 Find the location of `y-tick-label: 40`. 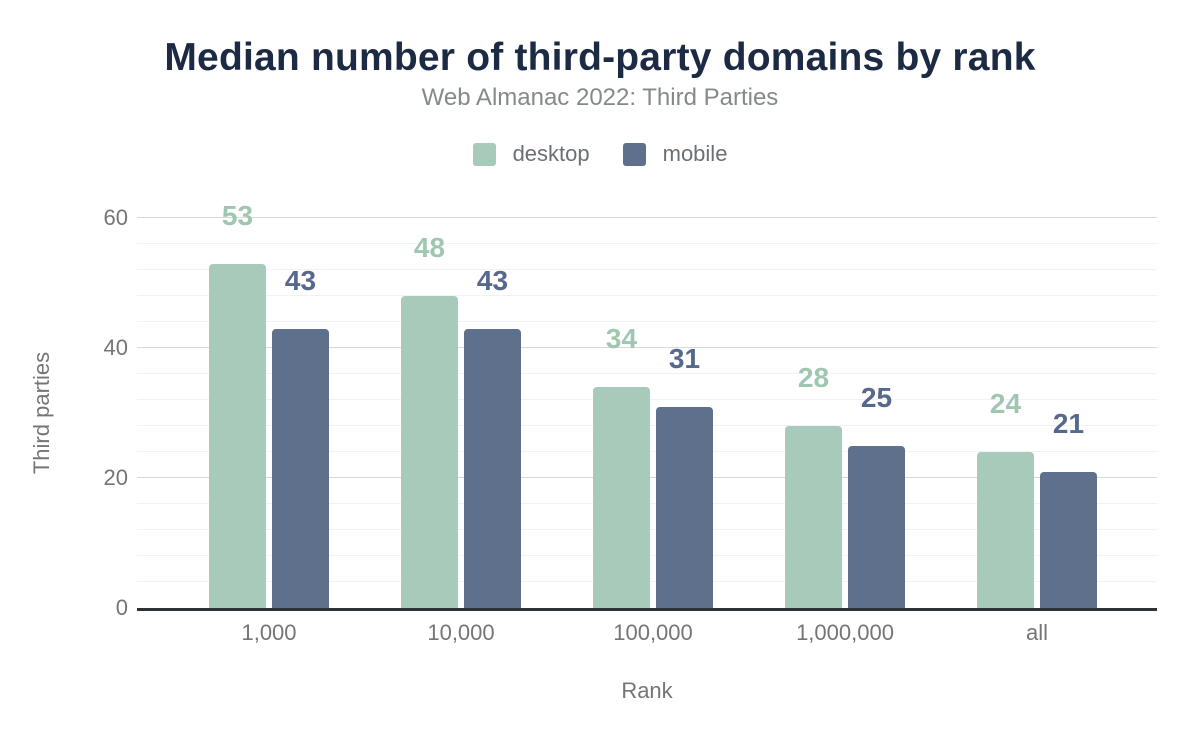

y-tick-label: 40 is located at coordinates (115, 347).